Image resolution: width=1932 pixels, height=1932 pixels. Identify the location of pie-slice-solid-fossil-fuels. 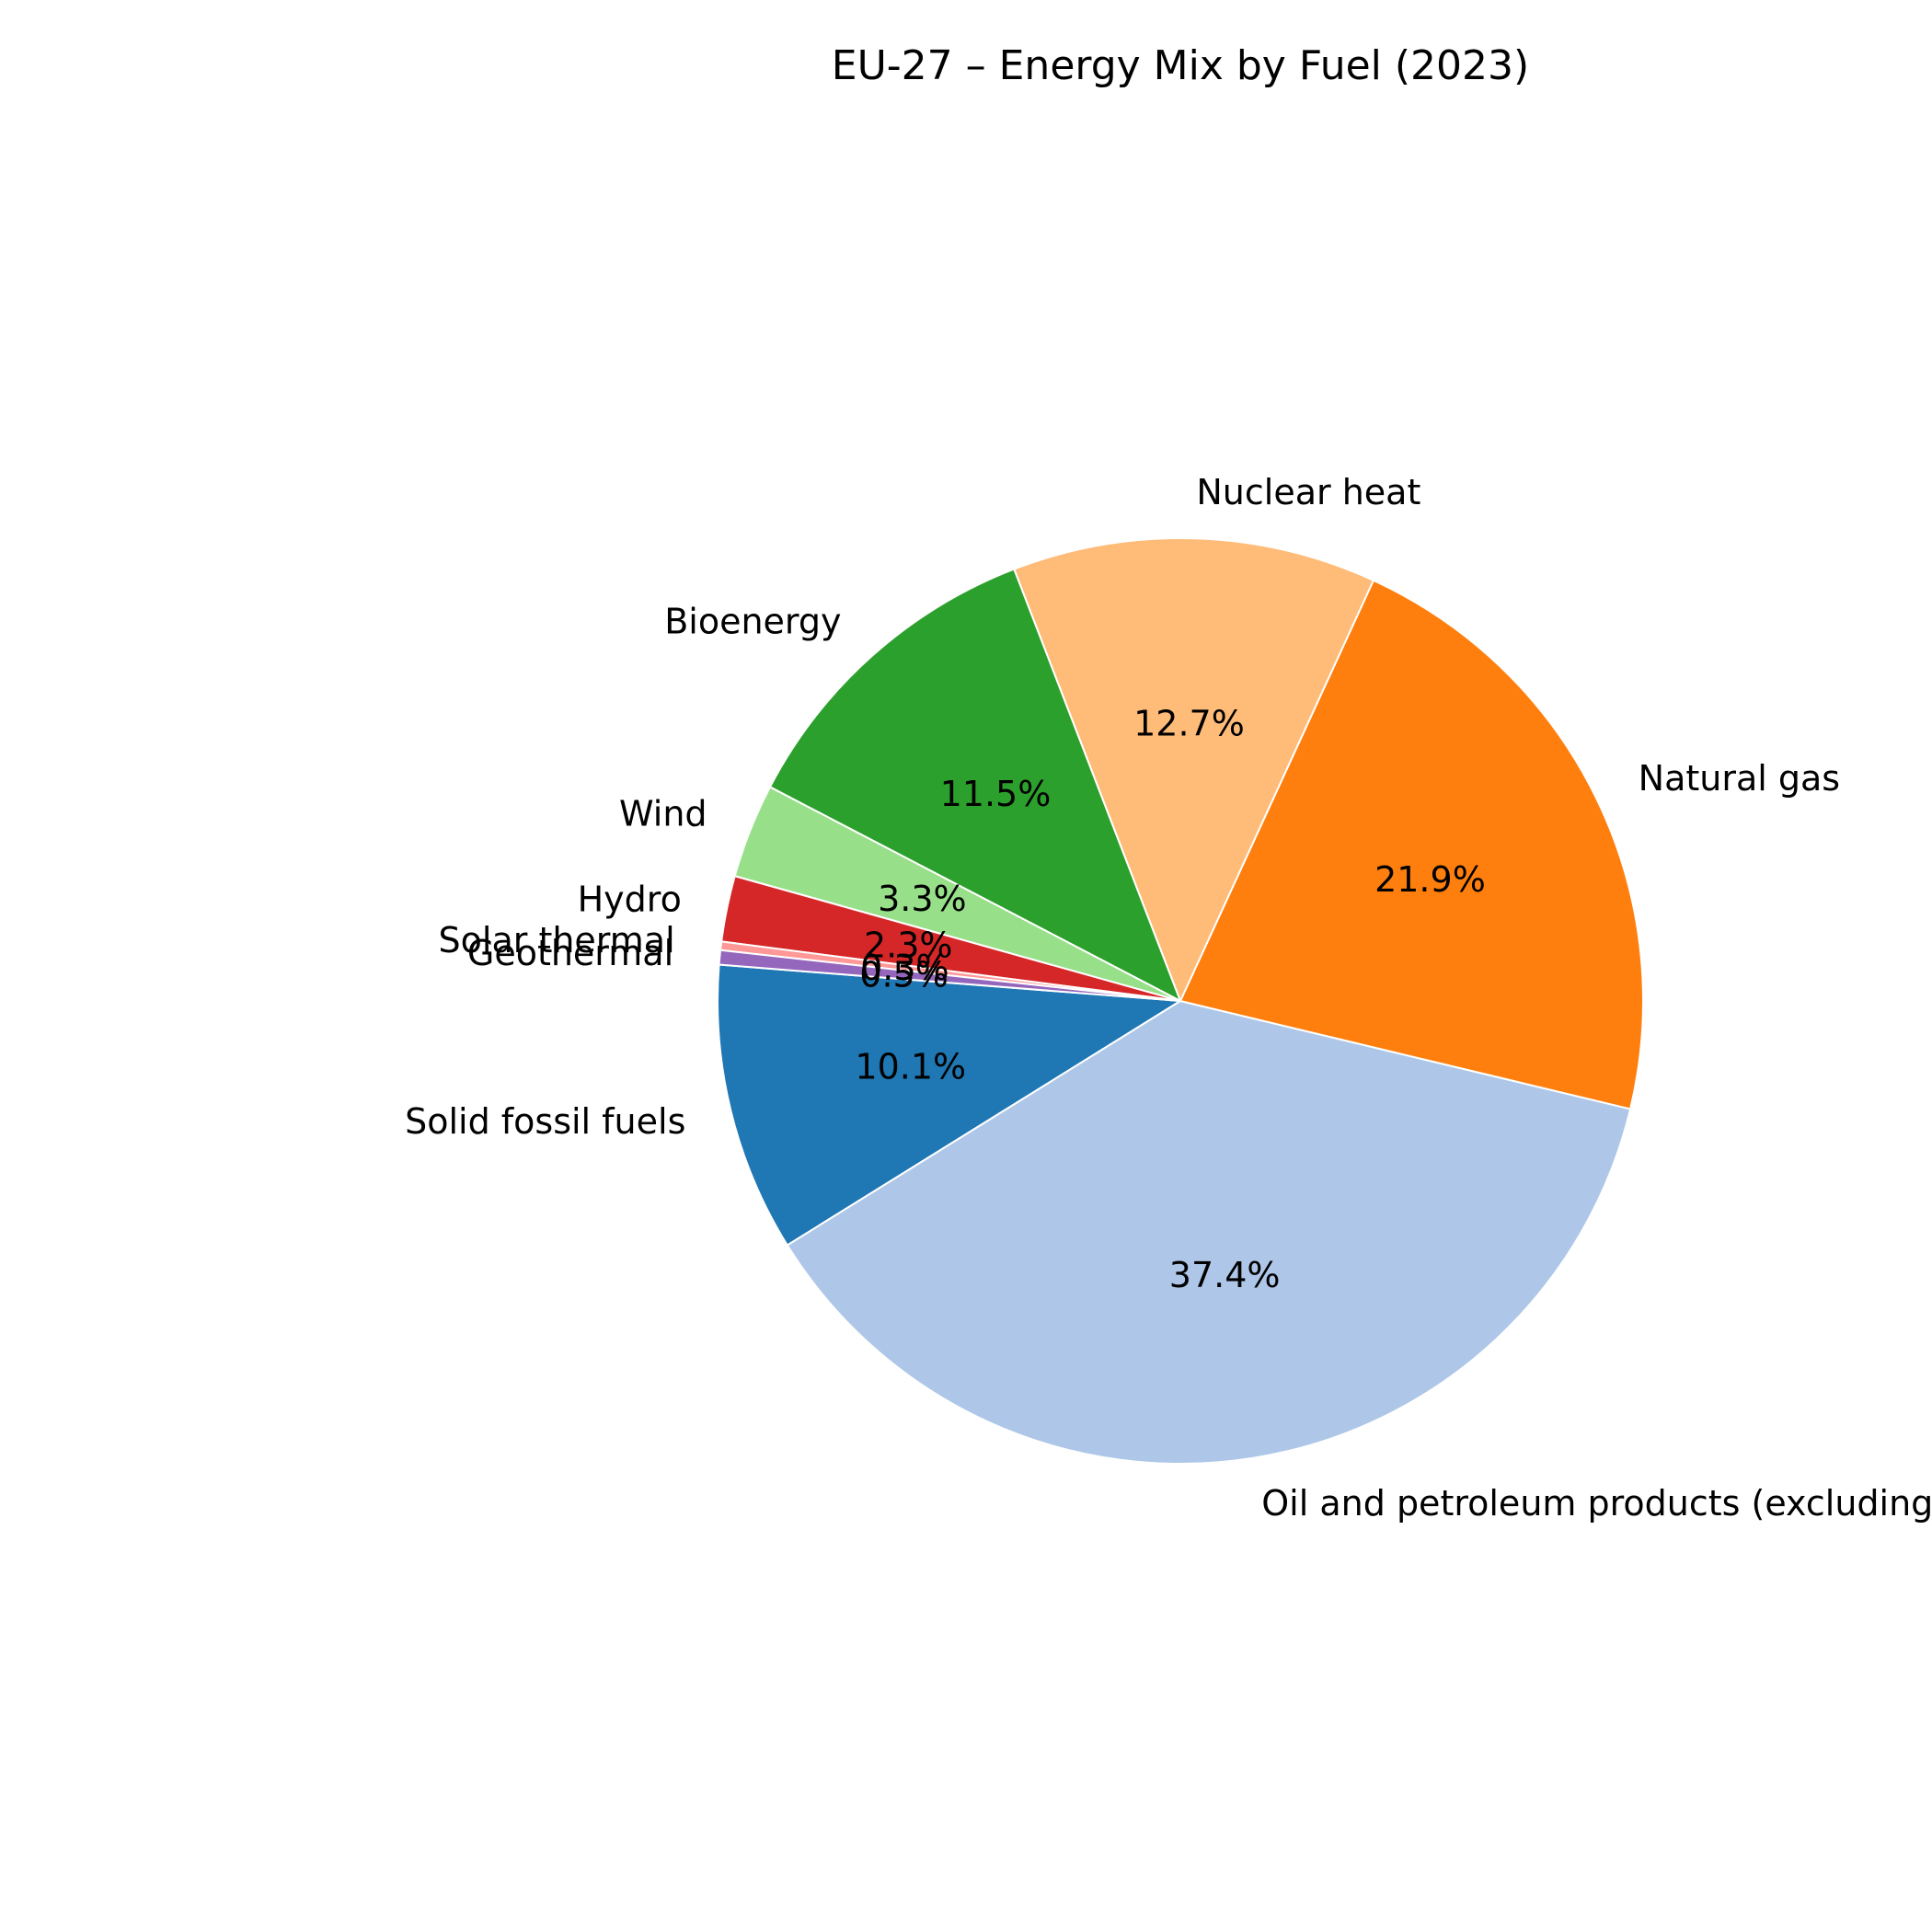
(949, 1105).